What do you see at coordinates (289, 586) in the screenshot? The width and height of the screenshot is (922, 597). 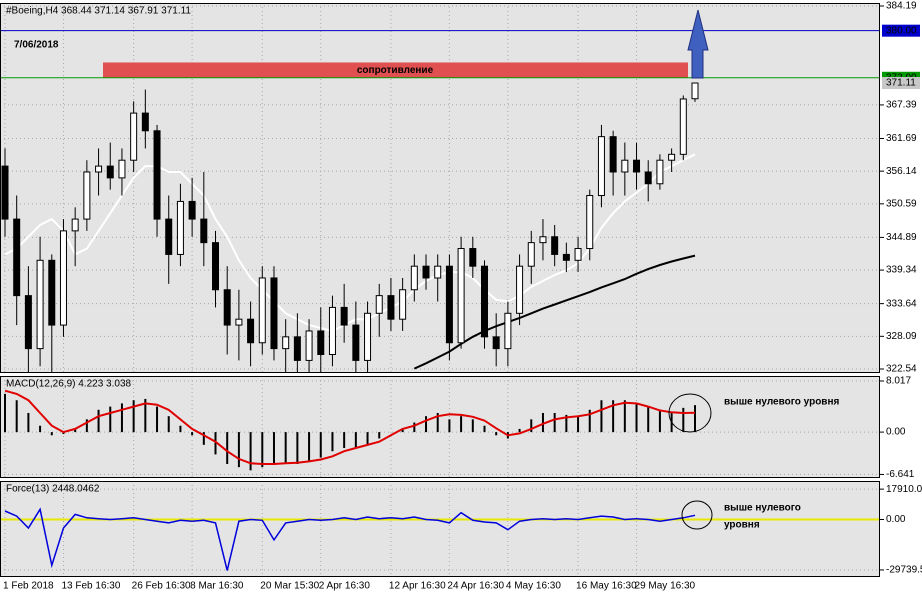 I see `x-tick-label: 20 Mar 15:30` at bounding box center [289, 586].